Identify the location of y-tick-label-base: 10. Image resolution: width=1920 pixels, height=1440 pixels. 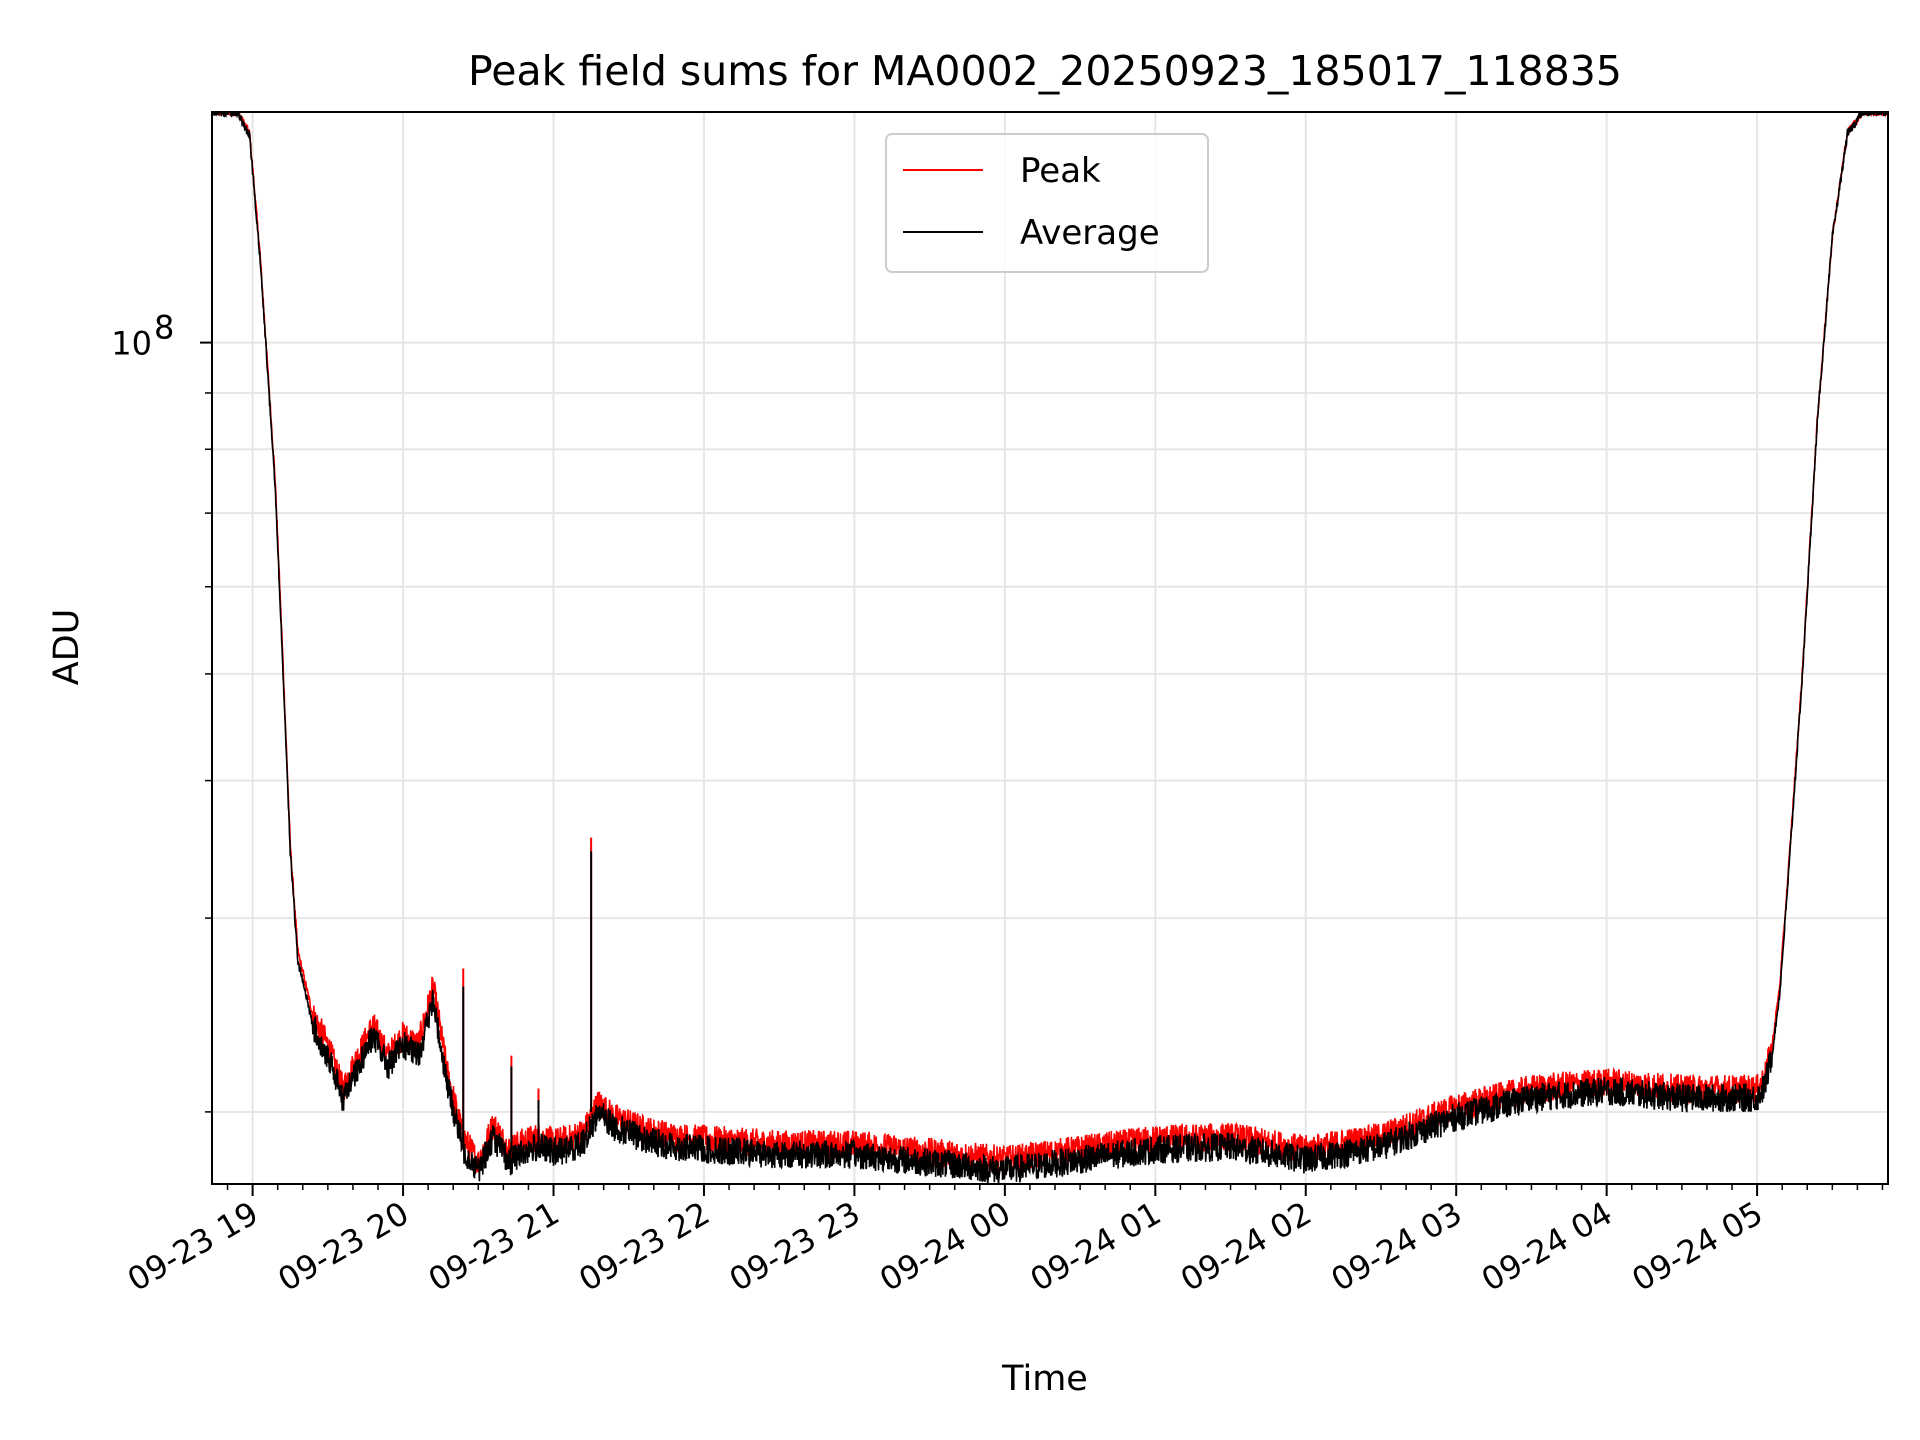
(131, 344).